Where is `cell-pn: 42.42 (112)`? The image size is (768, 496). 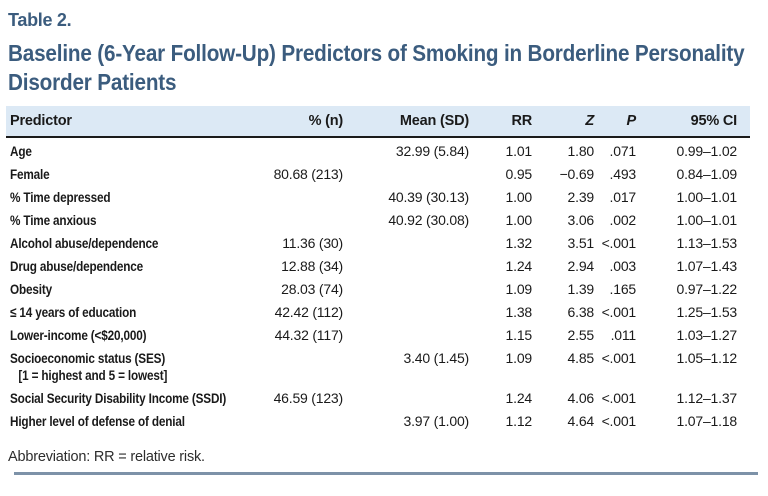 cell-pn: 42.42 (112) is located at coordinates (309, 312).